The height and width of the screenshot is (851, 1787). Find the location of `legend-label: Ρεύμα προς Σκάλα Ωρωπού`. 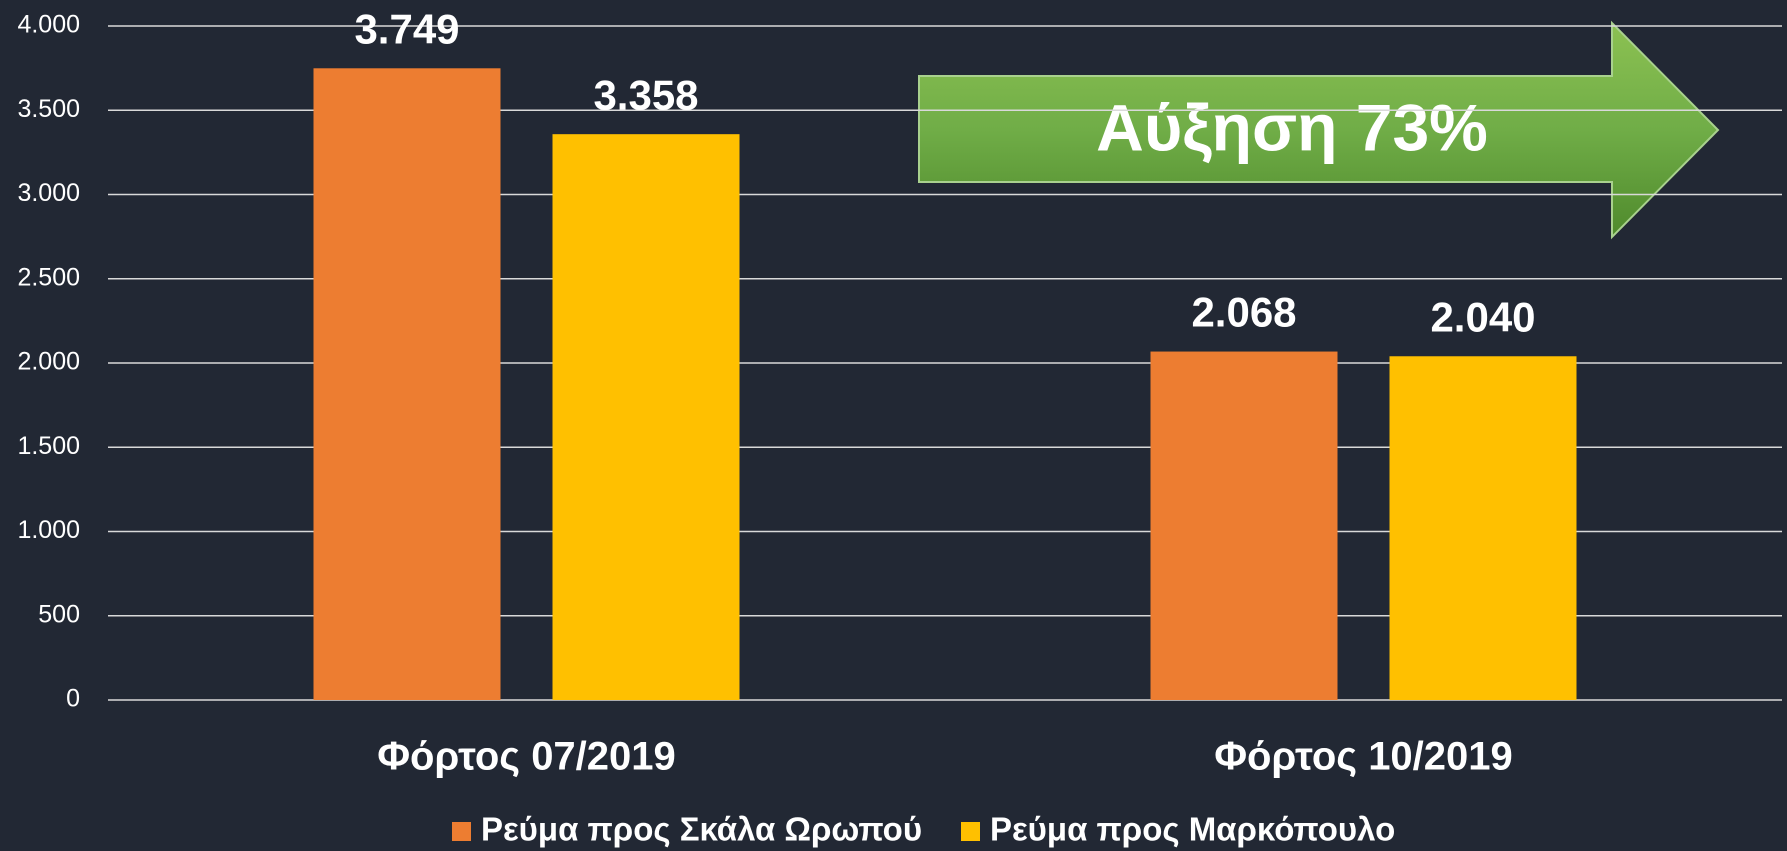

legend-label: Ρεύμα προς Σκάλα Ωρωπού is located at coordinates (701, 829).